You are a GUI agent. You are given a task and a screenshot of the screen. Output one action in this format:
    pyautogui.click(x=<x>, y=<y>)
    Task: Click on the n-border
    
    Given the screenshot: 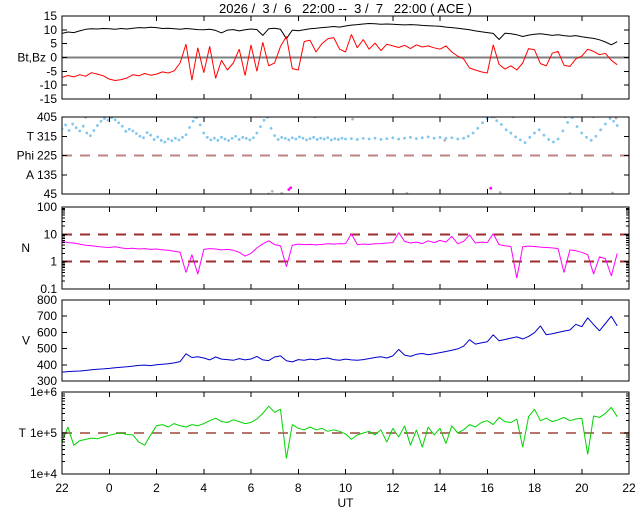 What is the action you would take?
    pyautogui.click(x=345, y=248)
    